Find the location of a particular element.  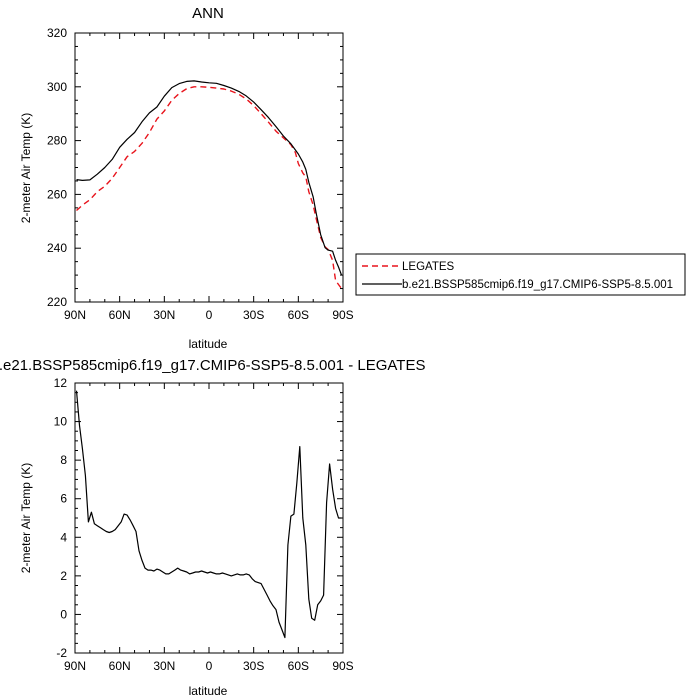

y-tick-label: 12 is located at coordinates (61, 383).